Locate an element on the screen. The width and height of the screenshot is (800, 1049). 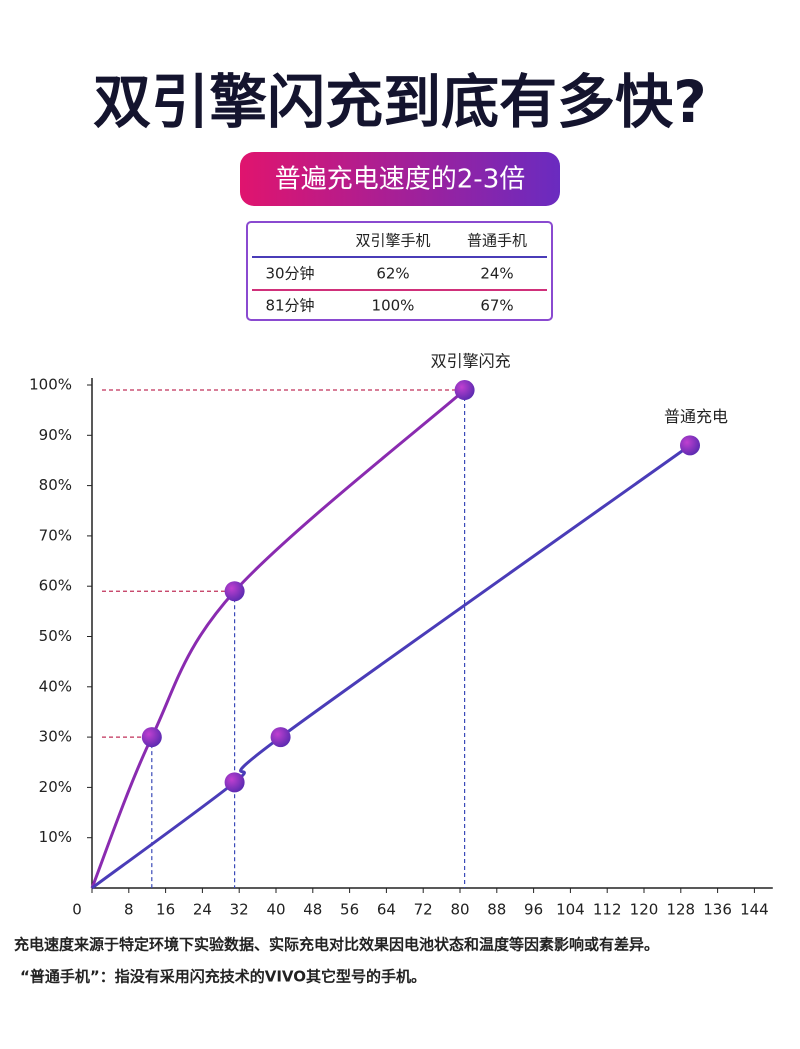
x-tick-label: 40 is located at coordinates (275, 910).